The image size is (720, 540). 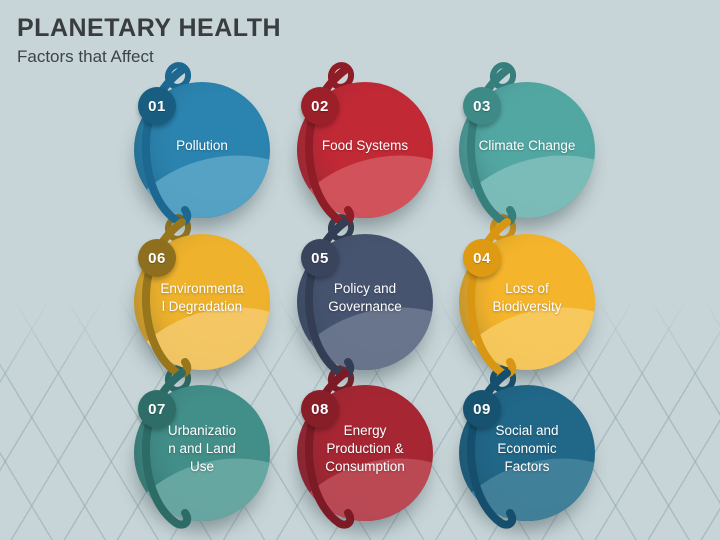 I want to click on factor-node: 09 Social and Economic Factors, so click(x=527, y=447).